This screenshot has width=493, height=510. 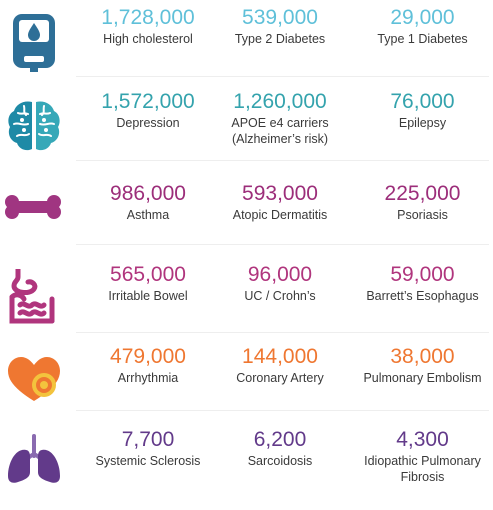 I want to click on stat-value: 1,260,000, so click(x=280, y=101).